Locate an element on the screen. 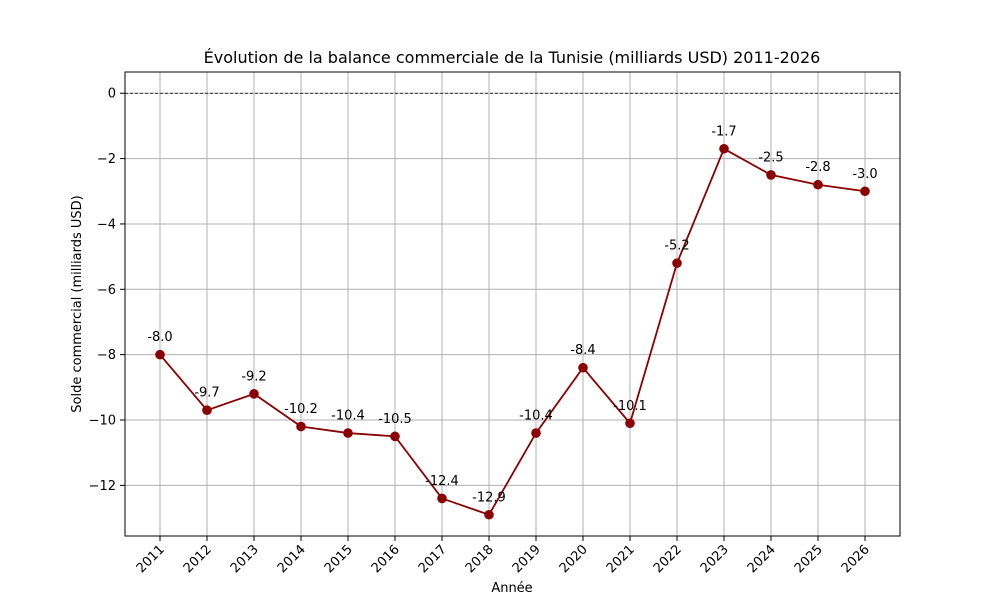  x-tick-label: 2023 is located at coordinates (715, 559).